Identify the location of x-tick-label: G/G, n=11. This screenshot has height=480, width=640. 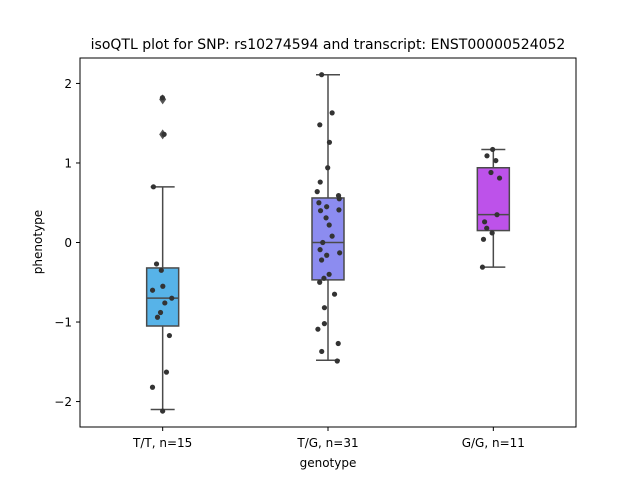
(493, 443).